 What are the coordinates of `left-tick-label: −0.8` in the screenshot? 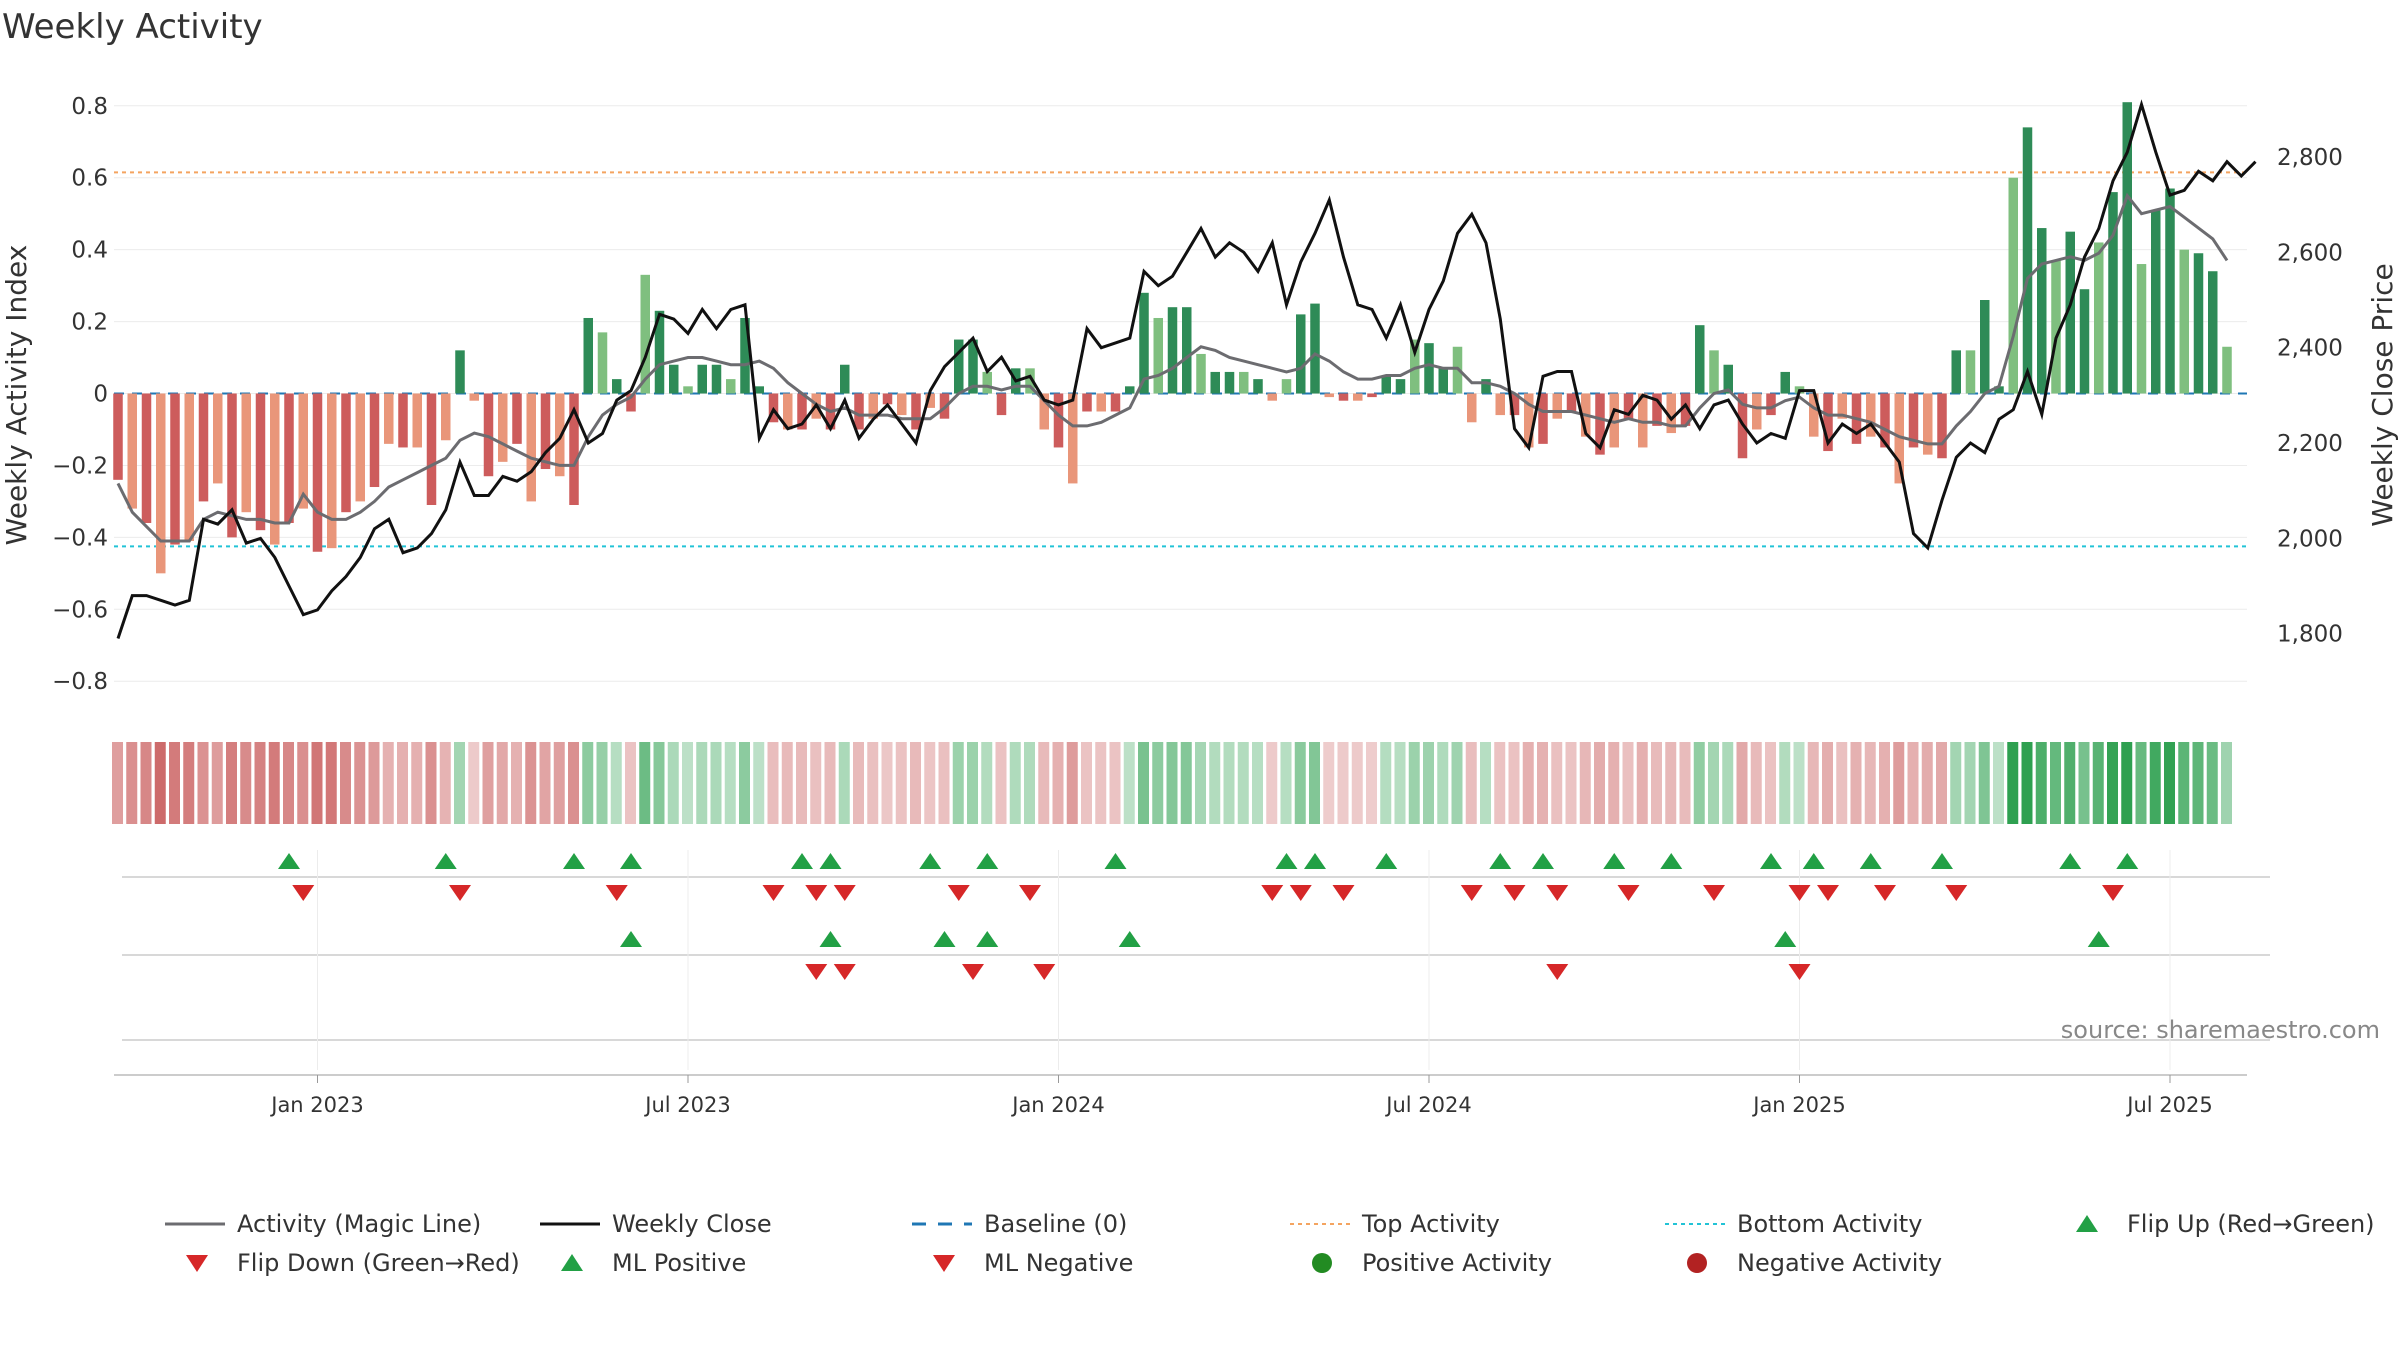 It's located at (80, 682).